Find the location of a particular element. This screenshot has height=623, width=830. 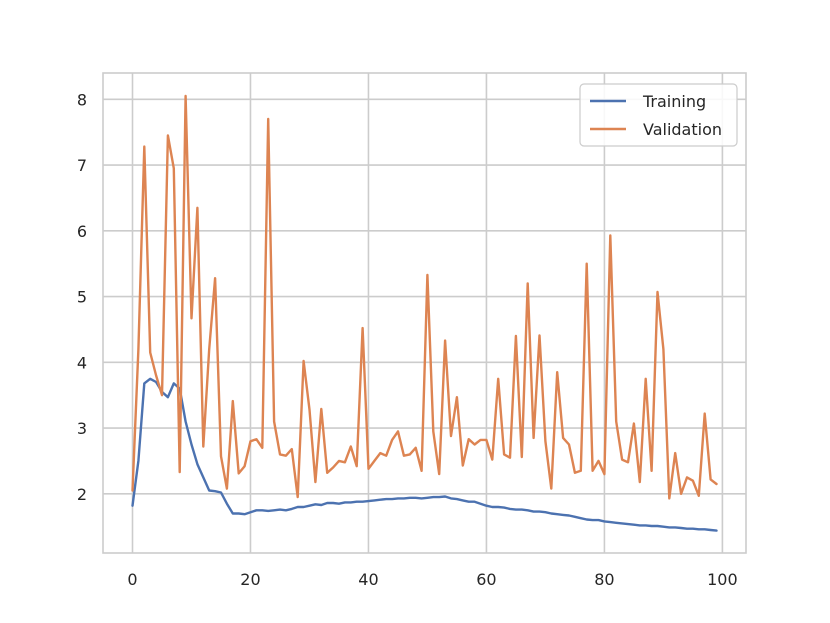

x-tick-label: 100 is located at coordinates (722, 579).